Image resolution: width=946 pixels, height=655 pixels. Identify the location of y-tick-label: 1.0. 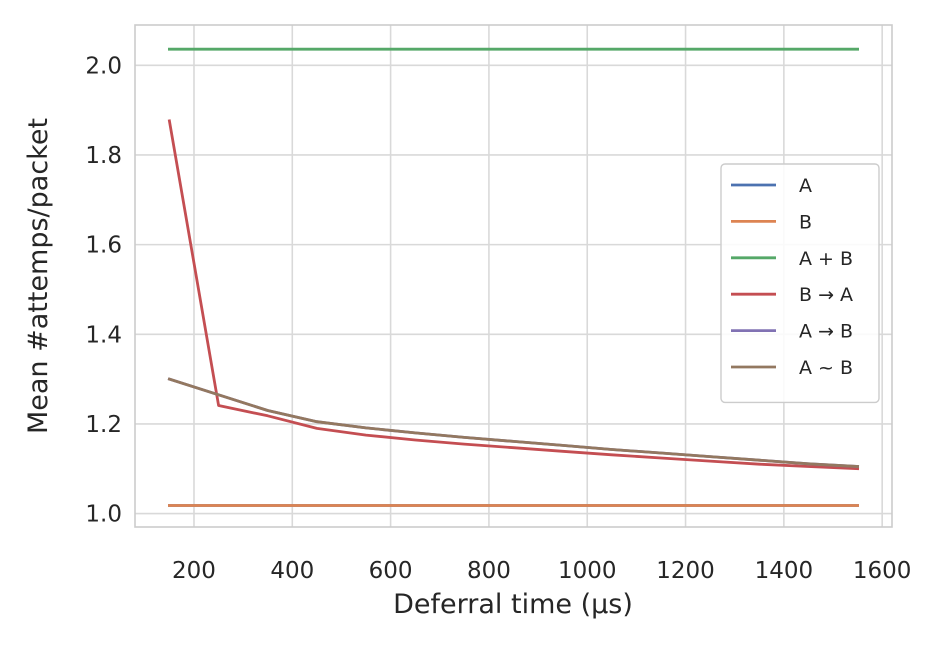
(103, 515).